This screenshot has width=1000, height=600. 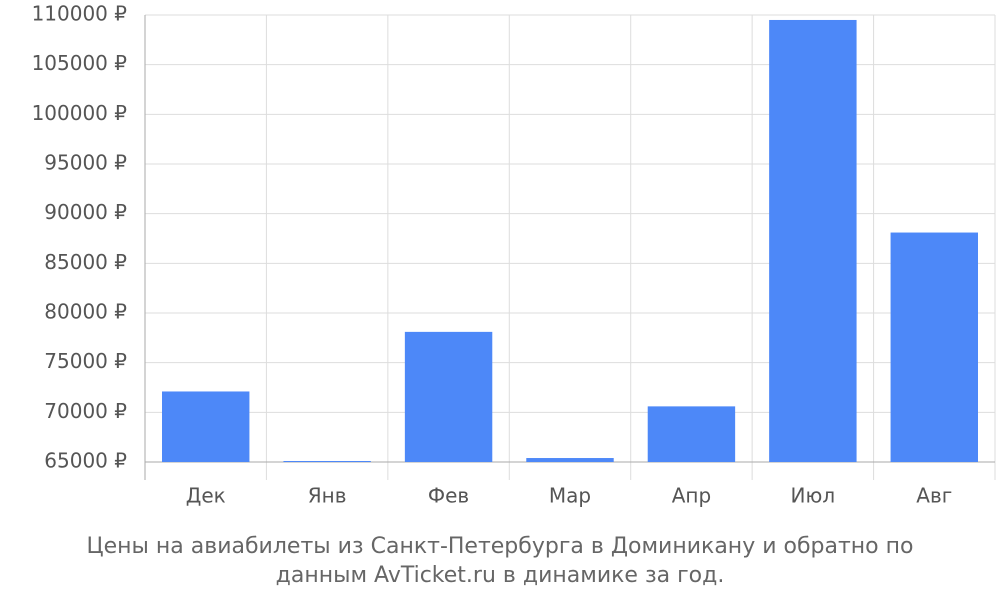 I want to click on y-tick-label: 100000 ₽, so click(x=80, y=113).